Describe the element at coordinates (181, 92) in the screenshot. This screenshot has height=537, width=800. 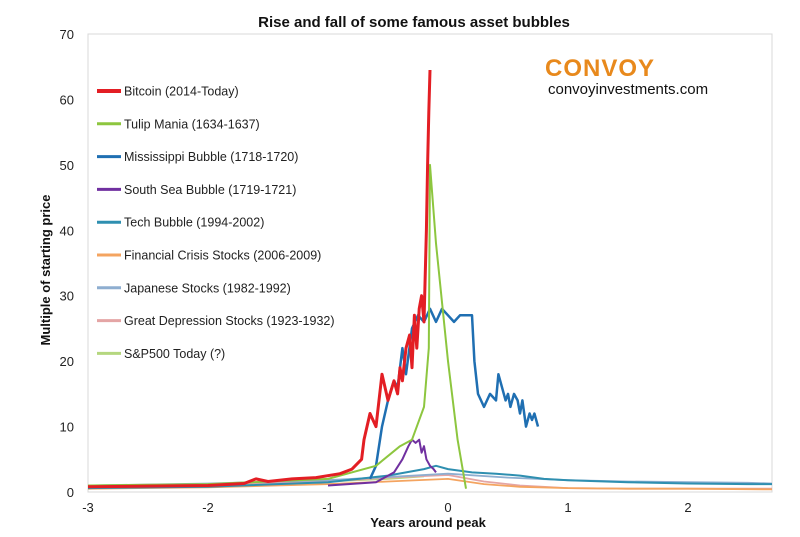
I see `legend-label: Bitcoin (2014-Today)` at that location.